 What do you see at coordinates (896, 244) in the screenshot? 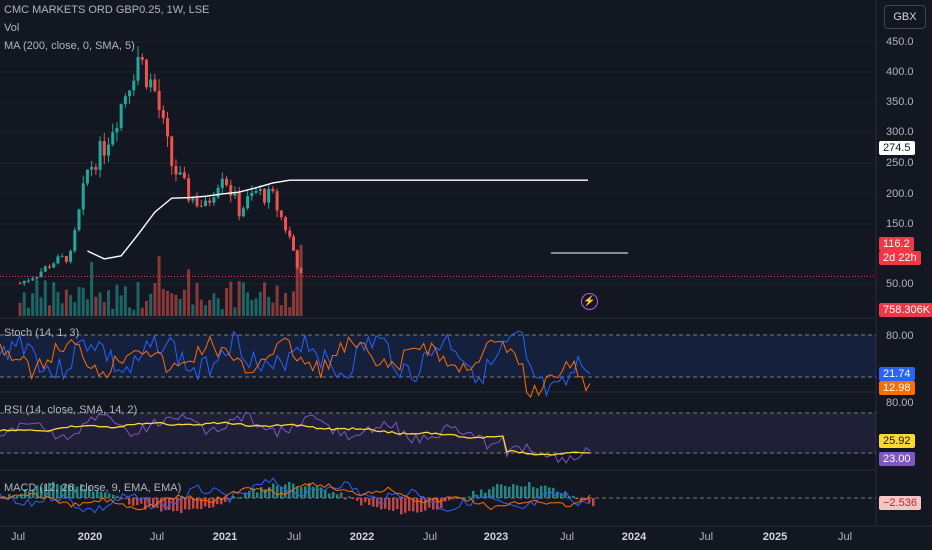
I see `last-price-tag: 116.2` at bounding box center [896, 244].